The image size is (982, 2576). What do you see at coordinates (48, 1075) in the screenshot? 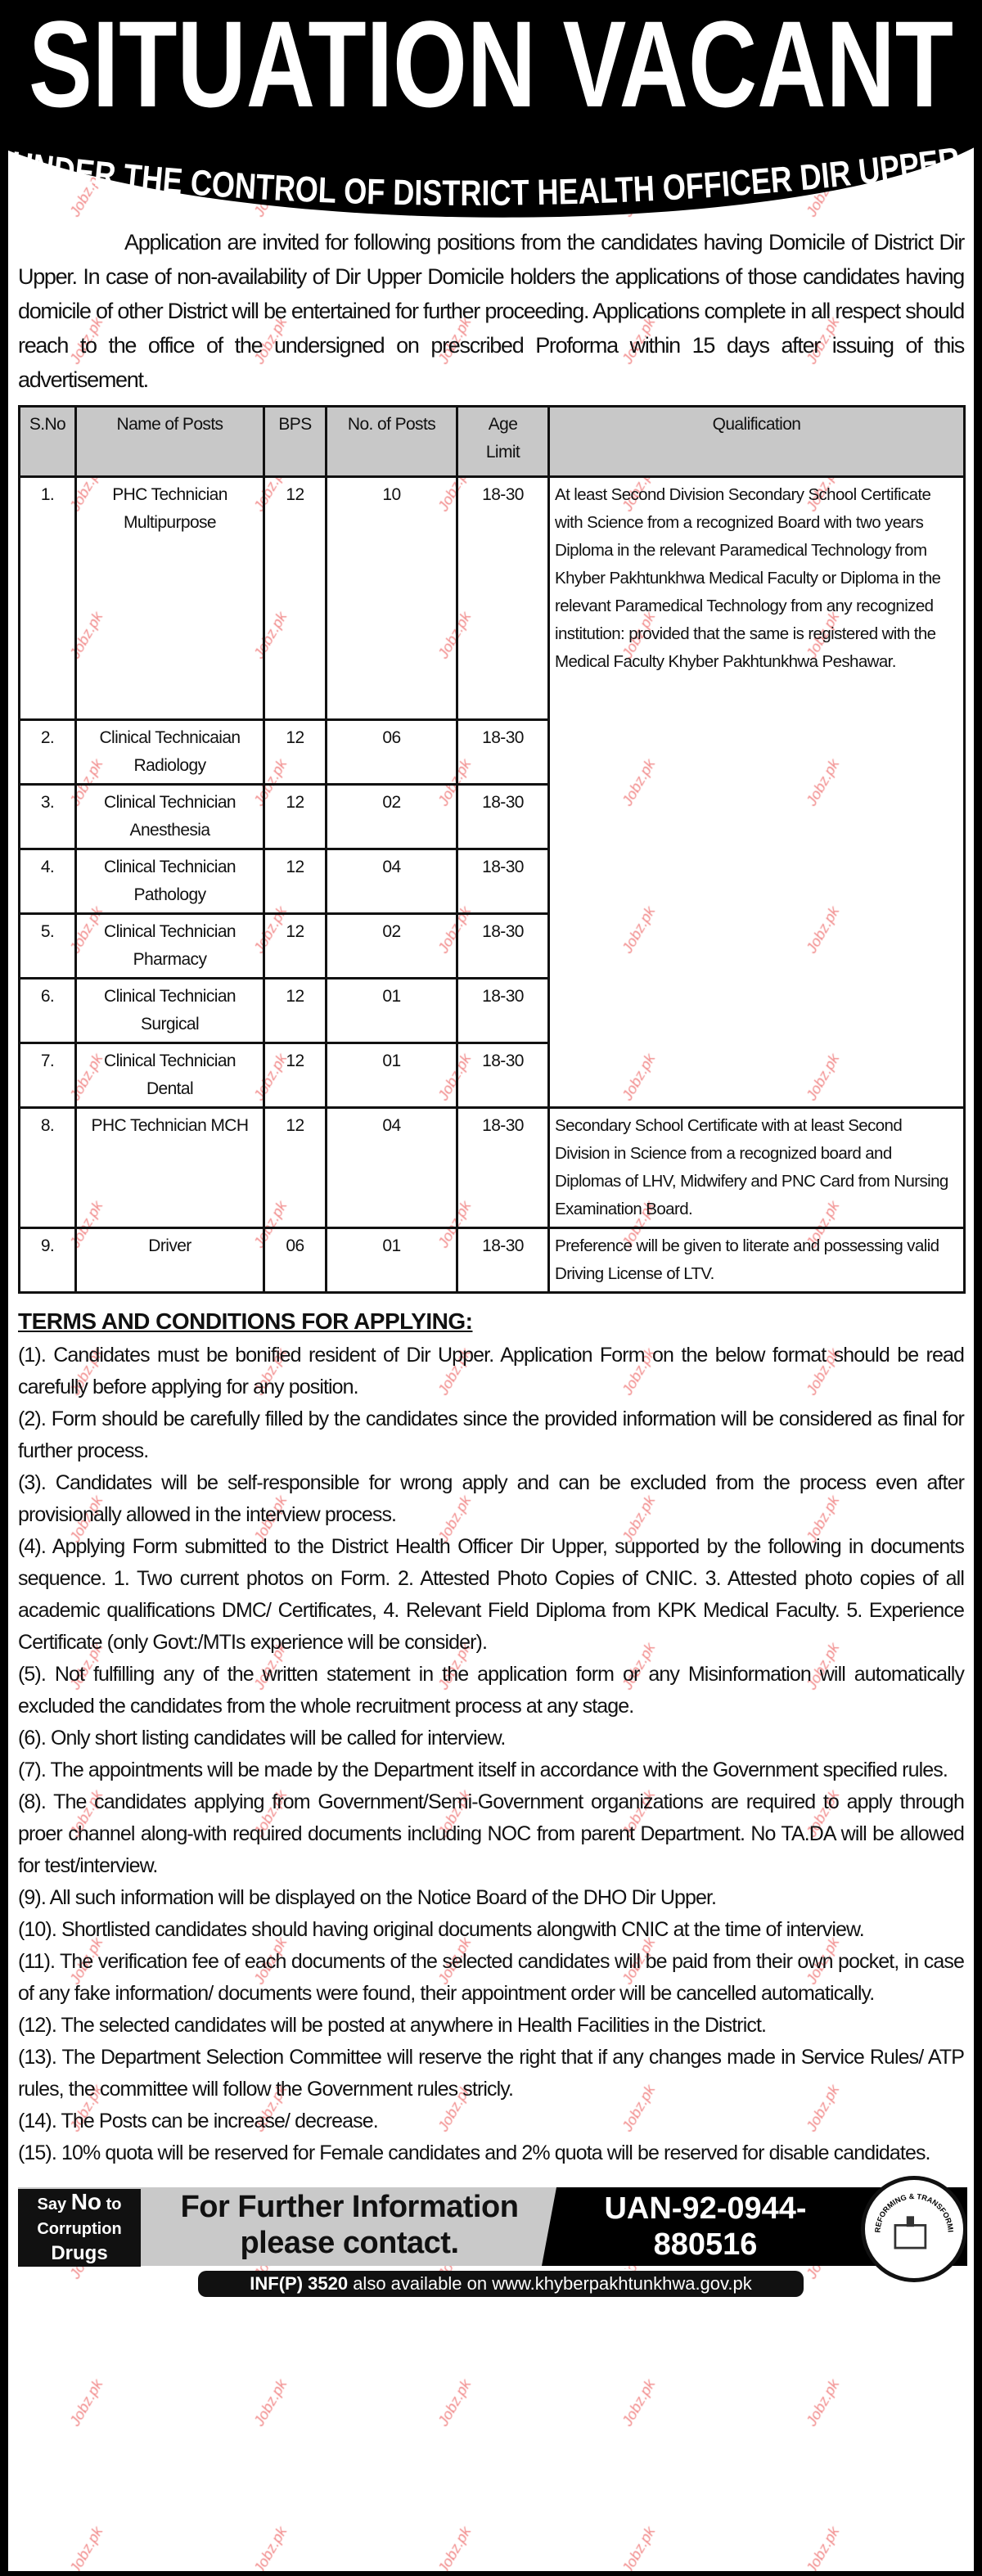
I see `cell-sno: 7.` at bounding box center [48, 1075].